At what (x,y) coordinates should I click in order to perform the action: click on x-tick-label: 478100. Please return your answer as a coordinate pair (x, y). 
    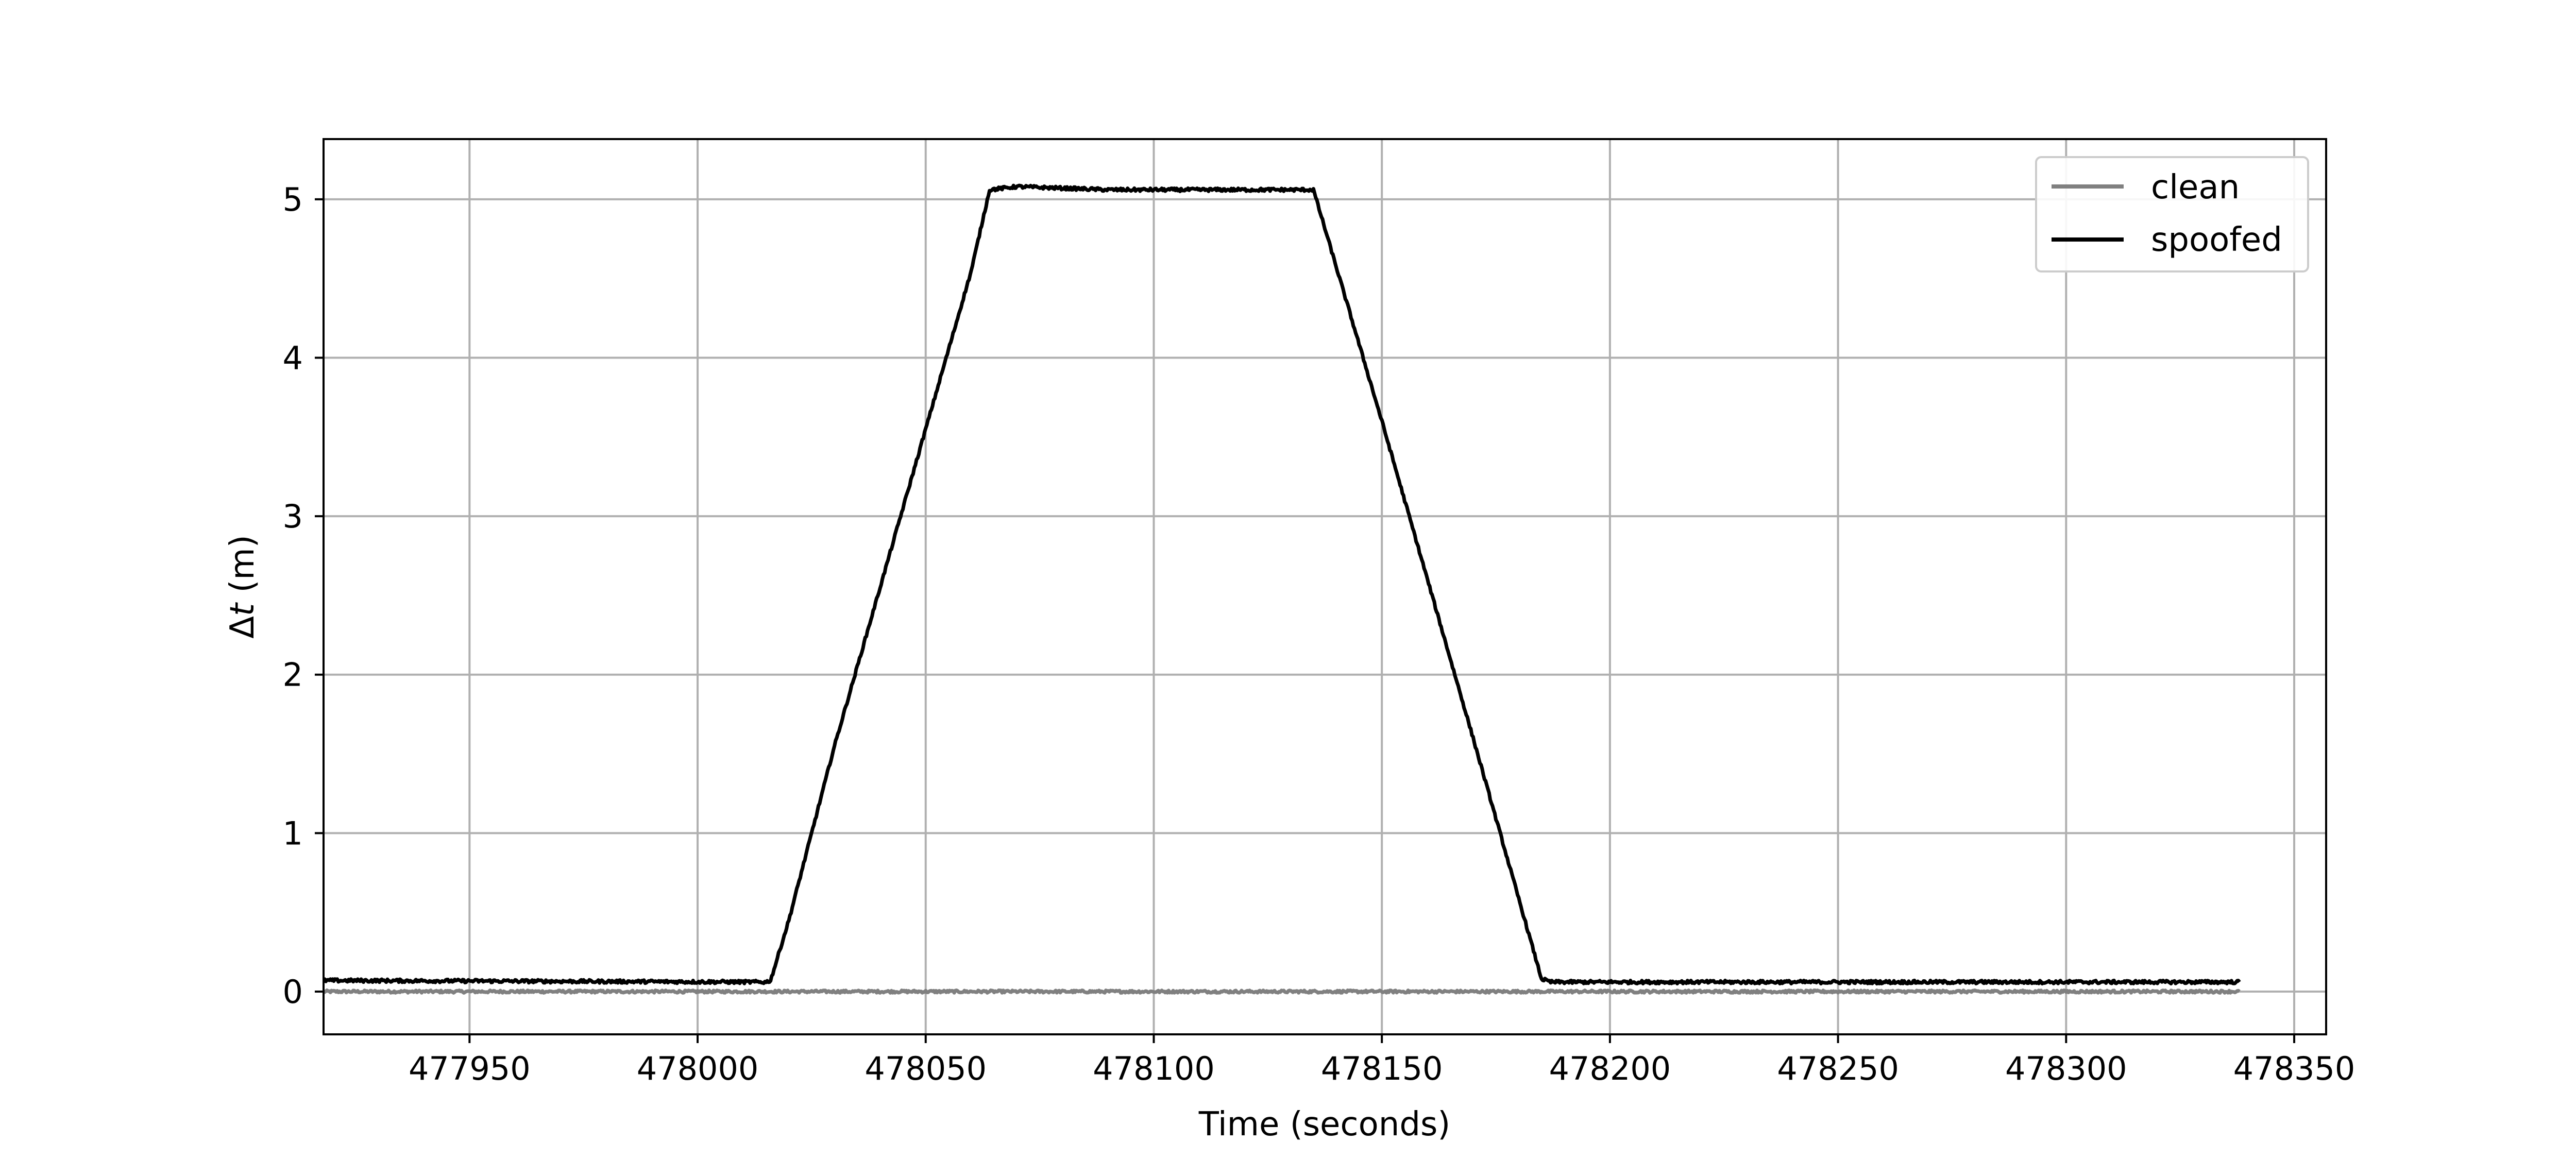
    Looking at the image, I should click on (1154, 1068).